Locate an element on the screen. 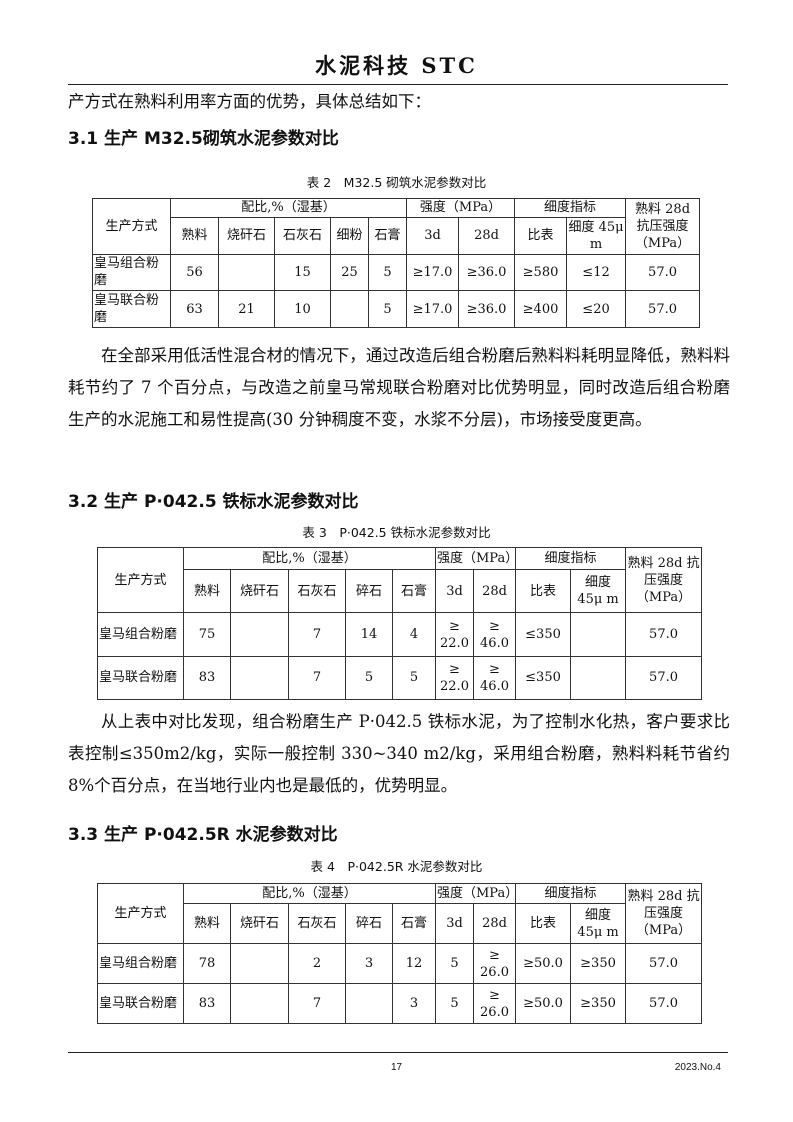 Image resolution: width=793 pixels, height=1122 pixels. table-cell: ≤20 is located at coordinates (596, 309).